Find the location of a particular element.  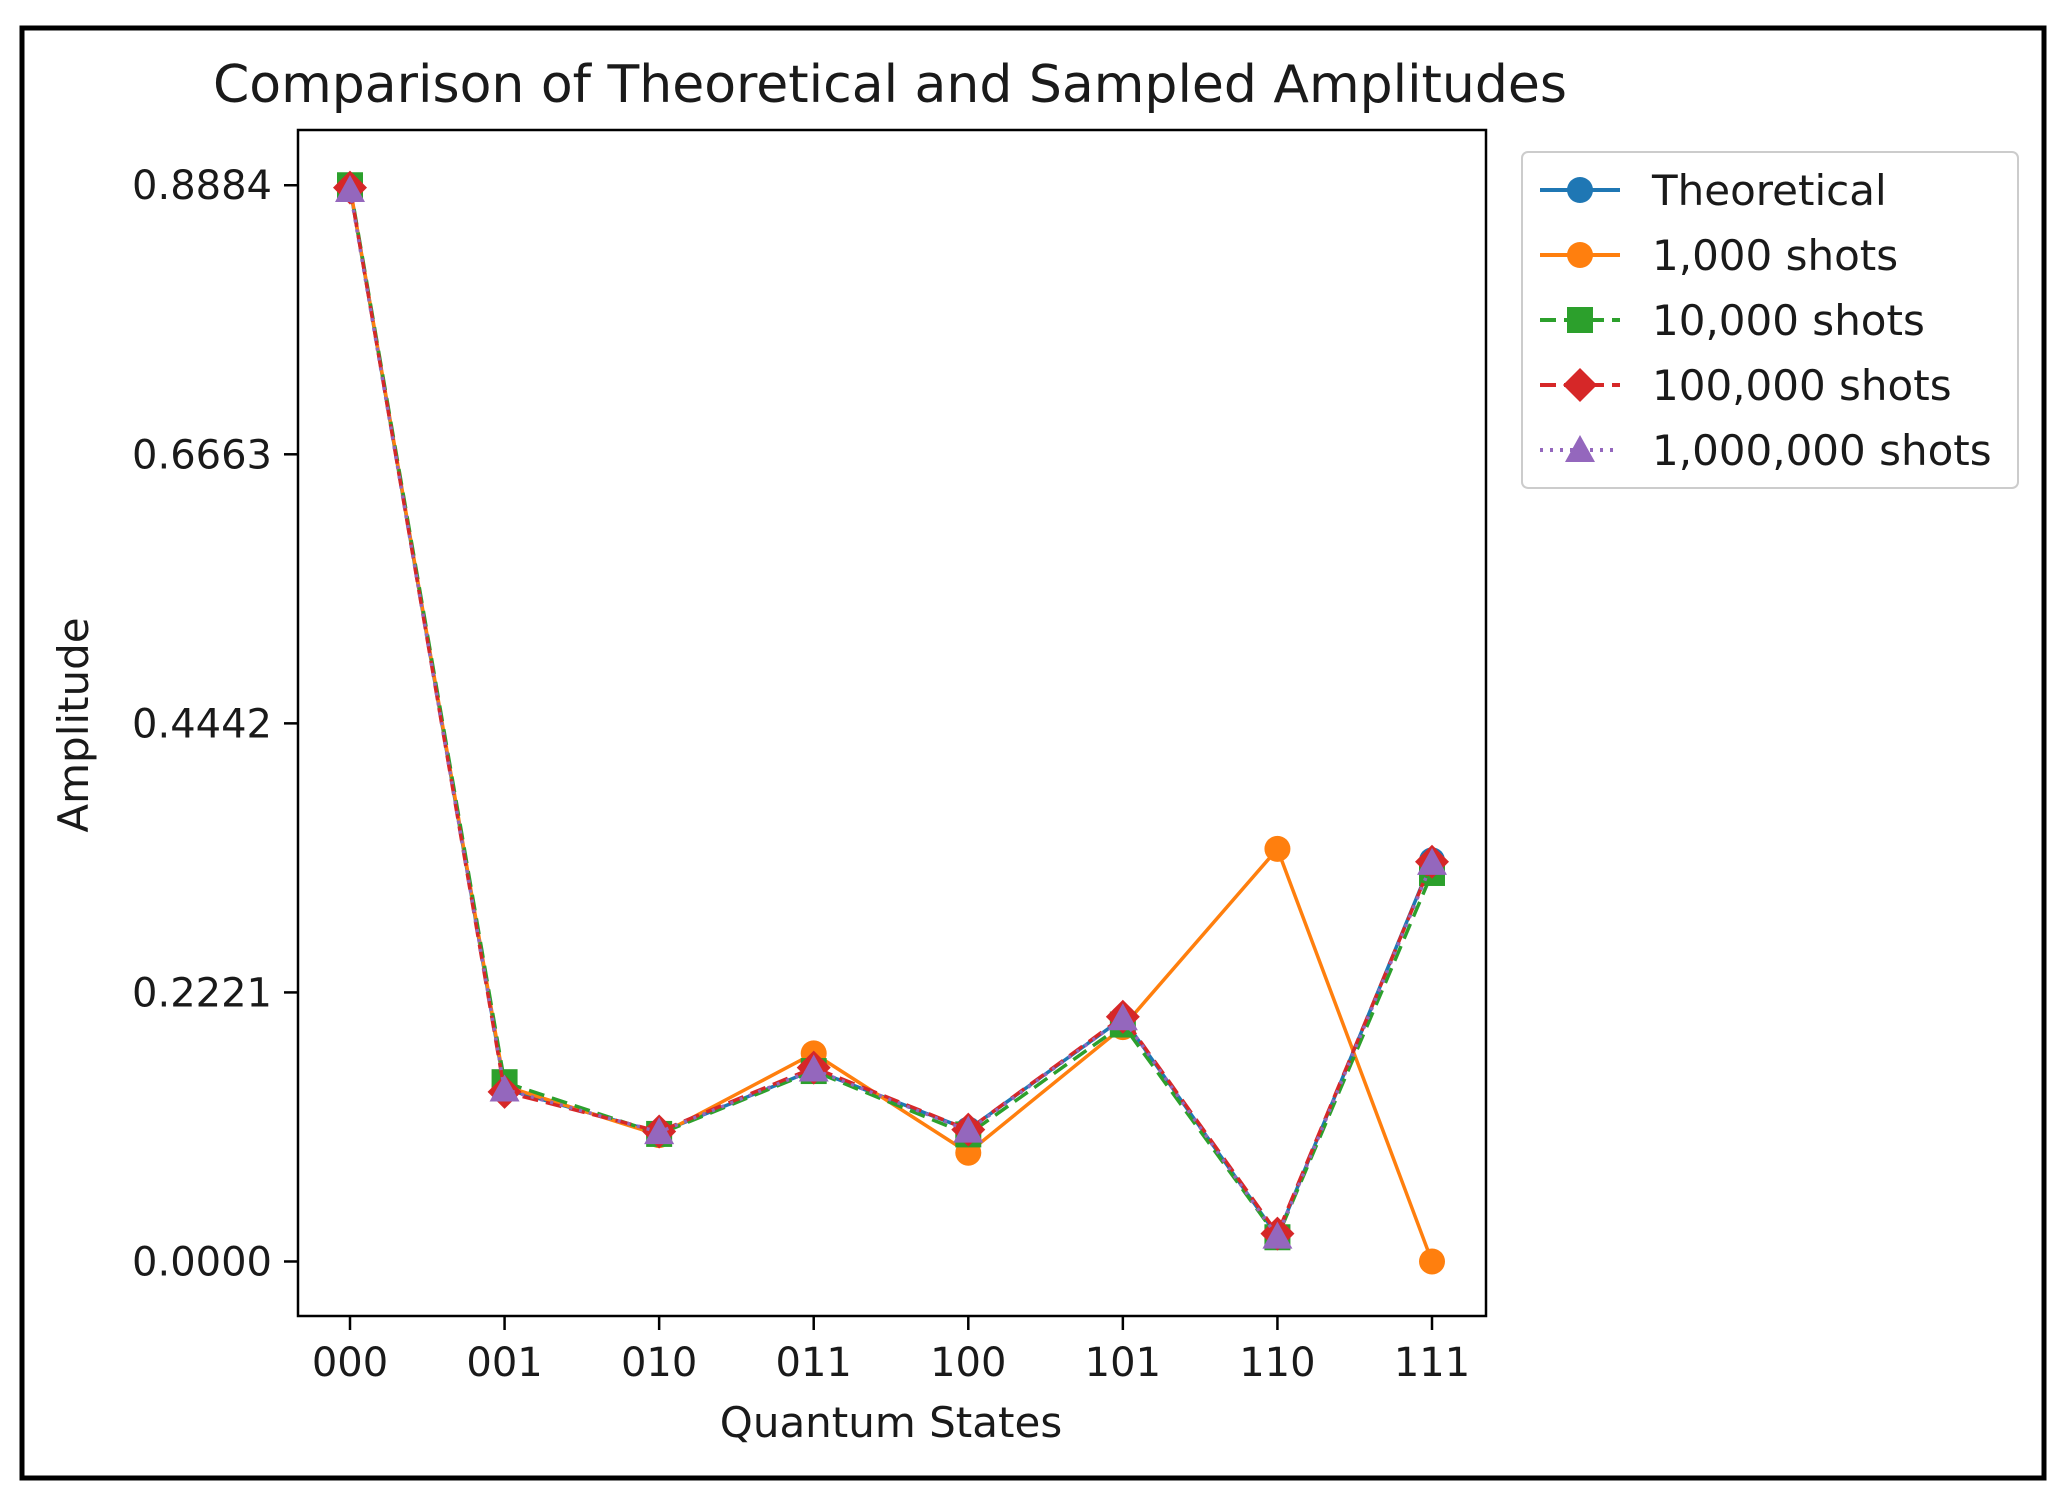

x-tick-label: 101 is located at coordinates (1123, 1363).